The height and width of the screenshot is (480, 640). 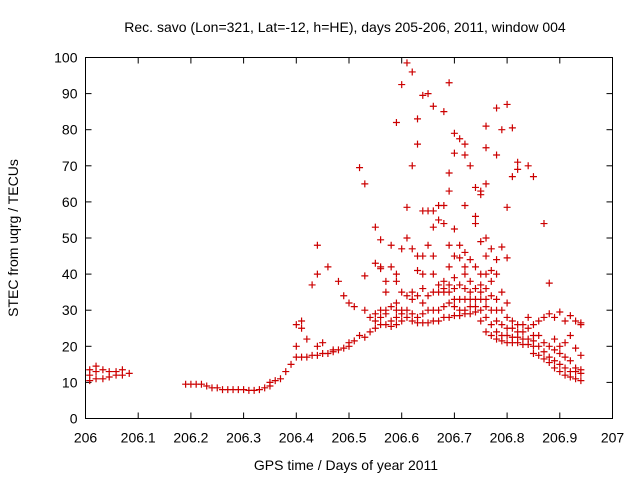 I want to click on y-tick-label: 50, so click(x=70, y=238).